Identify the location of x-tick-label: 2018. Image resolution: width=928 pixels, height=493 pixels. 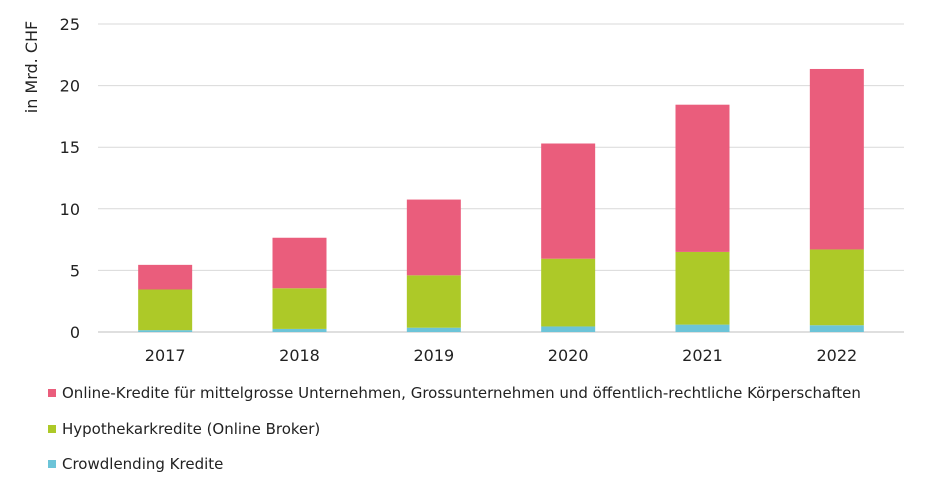
(299, 355).